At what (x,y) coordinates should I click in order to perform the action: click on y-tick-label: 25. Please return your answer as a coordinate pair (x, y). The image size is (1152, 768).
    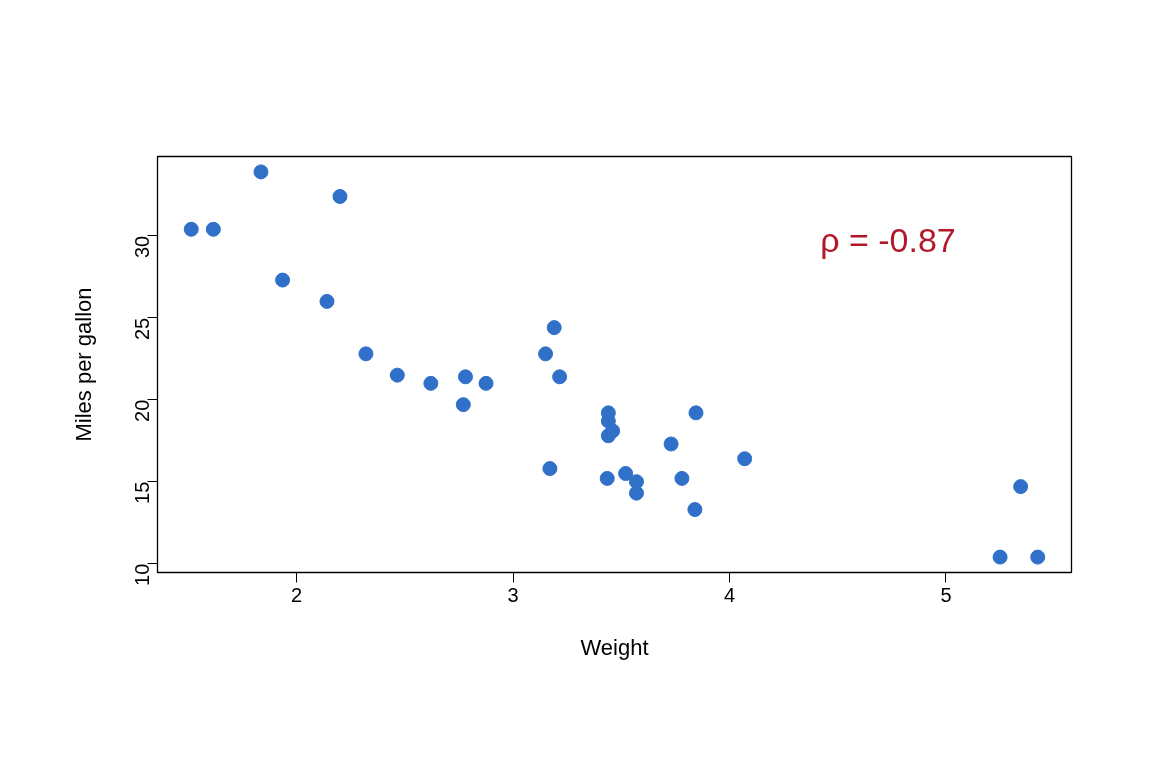
    Looking at the image, I should click on (142, 329).